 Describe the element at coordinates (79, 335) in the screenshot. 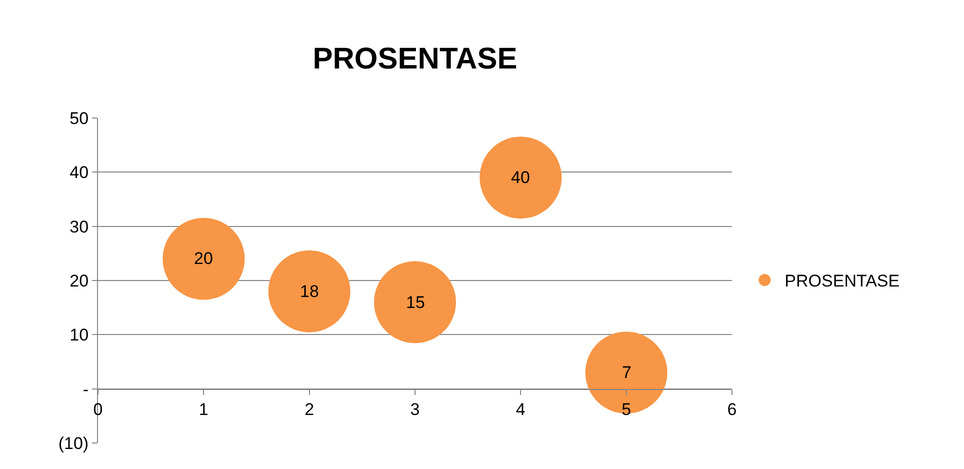

I see `y-tick-label: 10` at that location.